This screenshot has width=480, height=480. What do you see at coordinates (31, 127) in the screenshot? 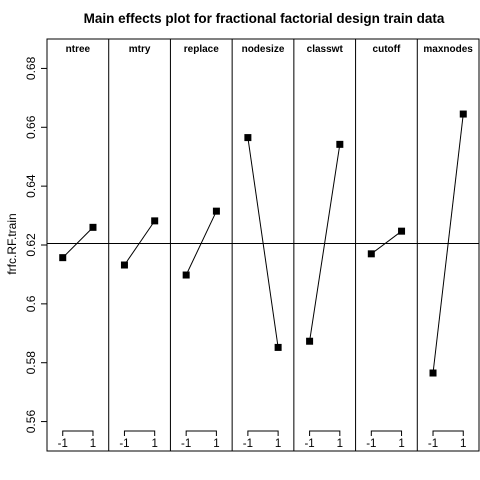
I see `y-tick-label: 0.66` at bounding box center [31, 127].